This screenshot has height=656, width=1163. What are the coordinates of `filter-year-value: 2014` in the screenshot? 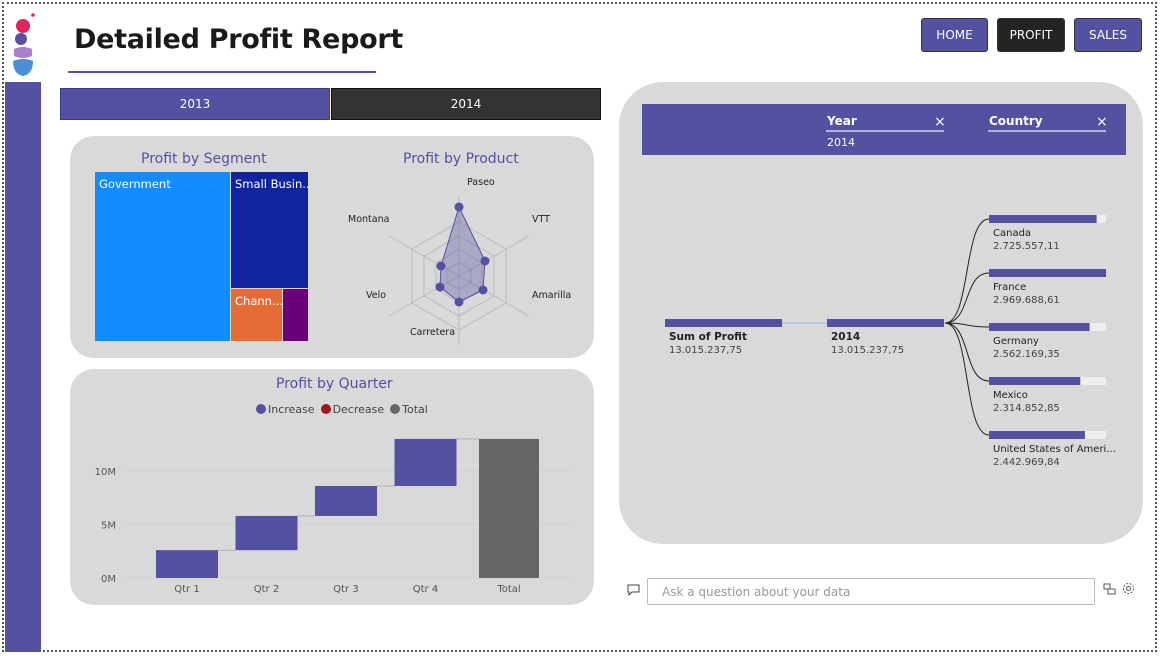 It's located at (841, 142).